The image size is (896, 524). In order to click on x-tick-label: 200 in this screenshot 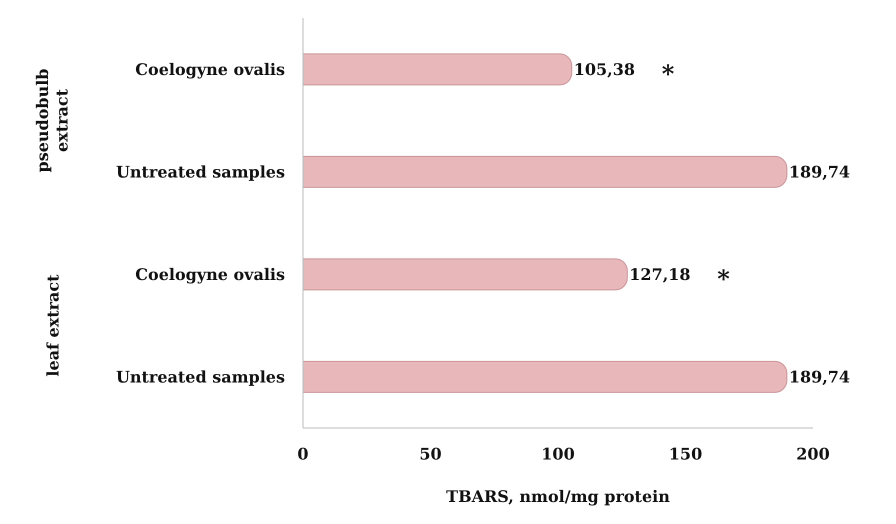, I will do `click(813, 454)`.